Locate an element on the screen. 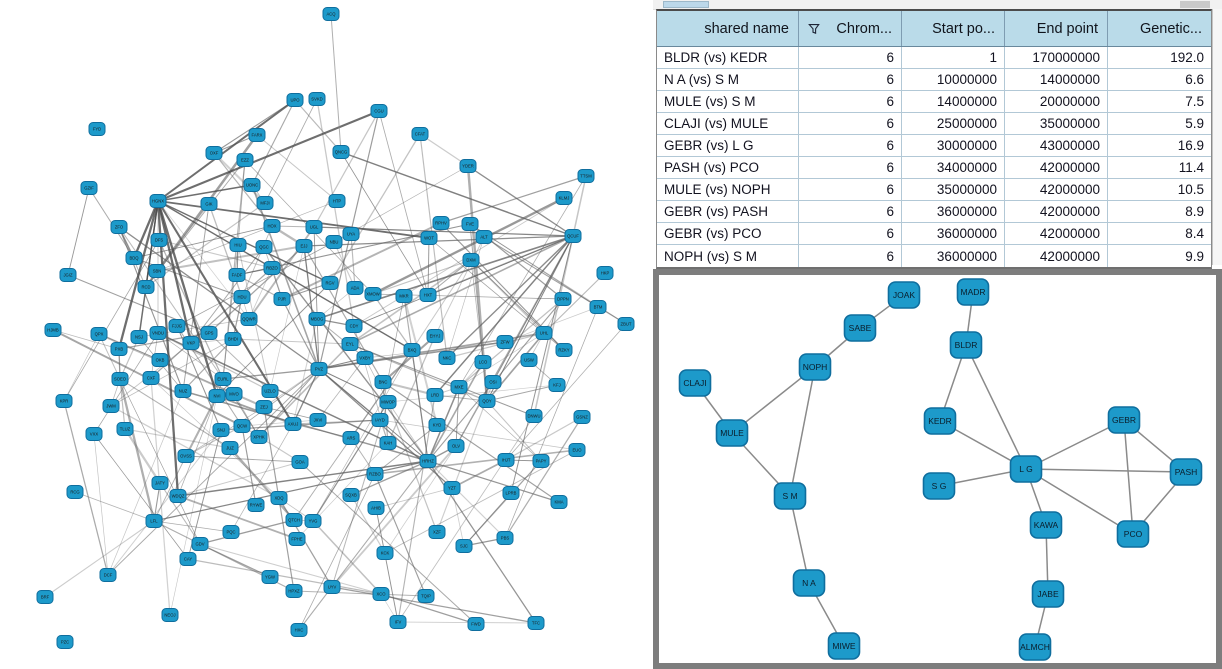  network-node: ACQ is located at coordinates (331, 14).